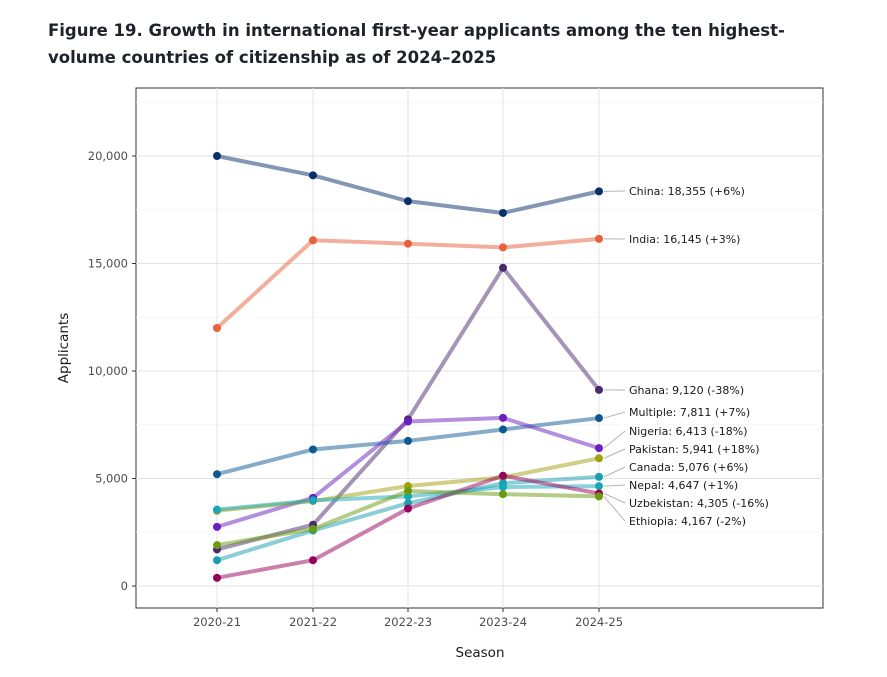 This screenshot has width=887, height=677. I want to click on x-tick-label: 2022-23, so click(408, 622).